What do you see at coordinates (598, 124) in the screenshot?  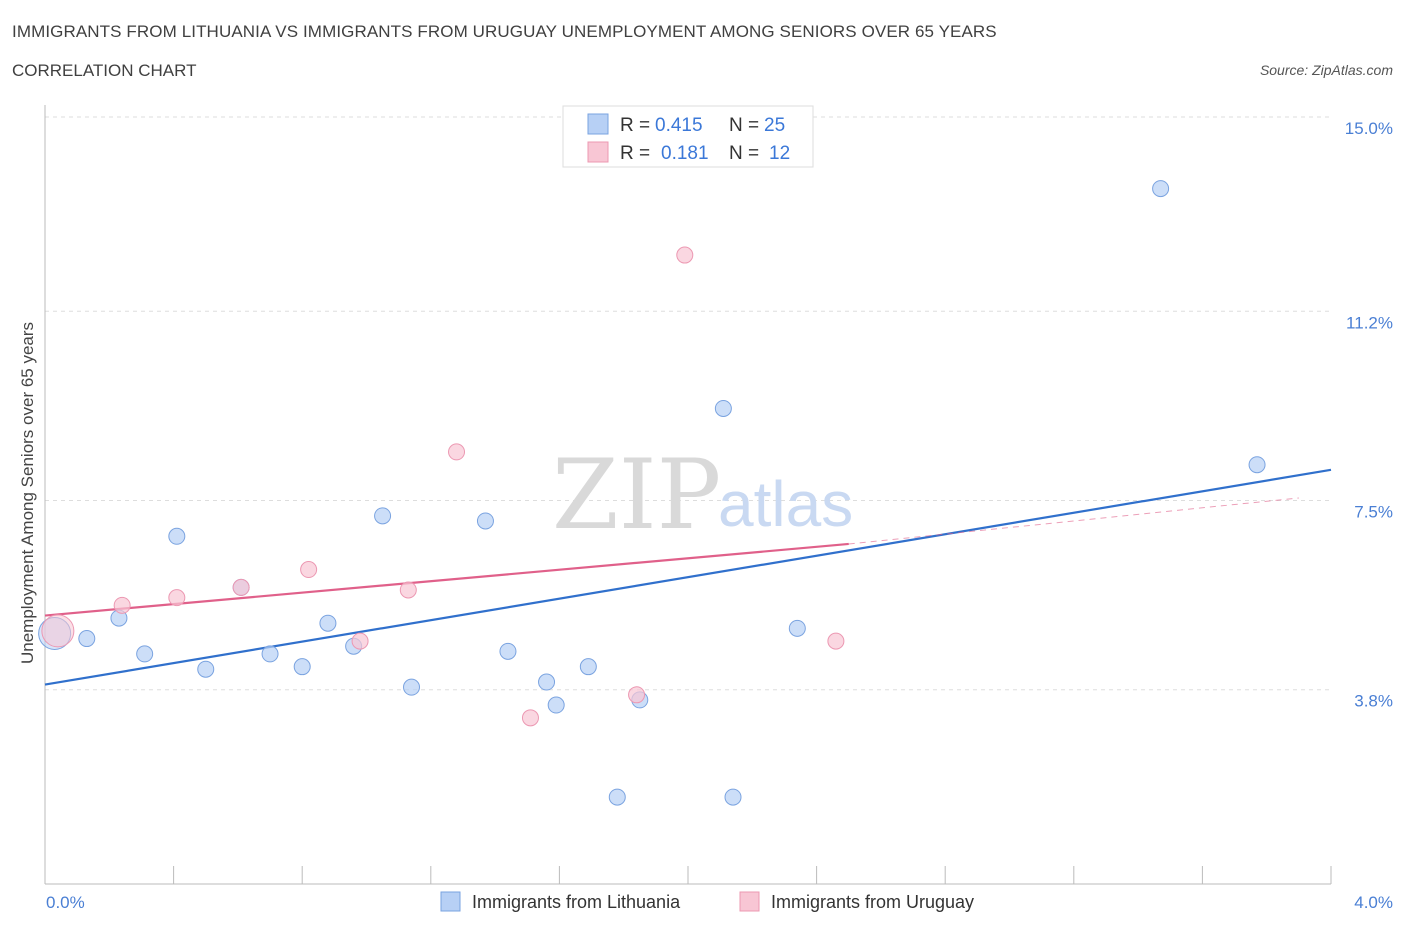 I see `legend-swatch-lithuania` at bounding box center [598, 124].